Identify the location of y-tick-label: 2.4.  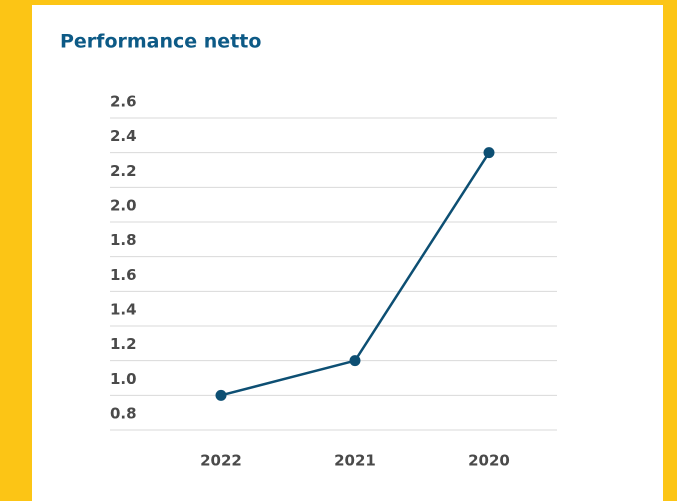
(123, 136).